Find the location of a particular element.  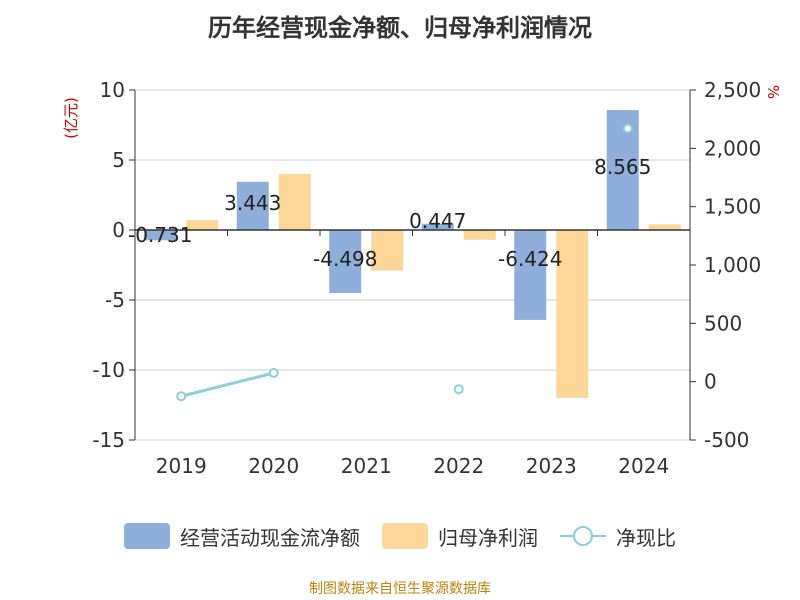

data-label-op-cf: 0.447 is located at coordinates (437, 221).